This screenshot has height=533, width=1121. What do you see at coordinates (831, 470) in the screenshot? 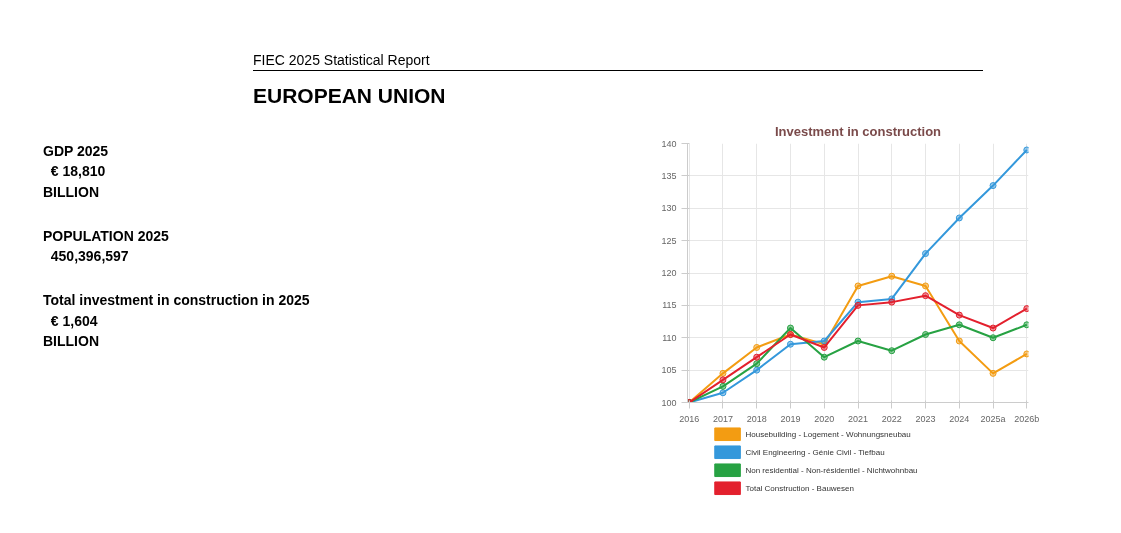
I see `legend-label: Non residential - Non-résidentiel - Nichtwohnbau` at bounding box center [831, 470].